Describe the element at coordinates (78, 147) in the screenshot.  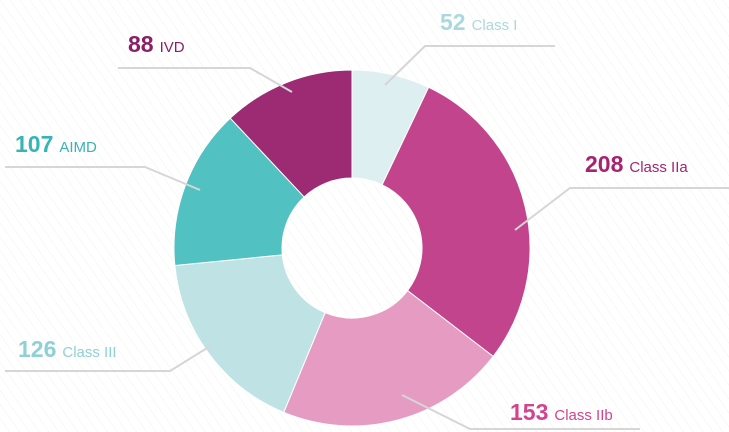
I see `category-label: AIMD` at that location.